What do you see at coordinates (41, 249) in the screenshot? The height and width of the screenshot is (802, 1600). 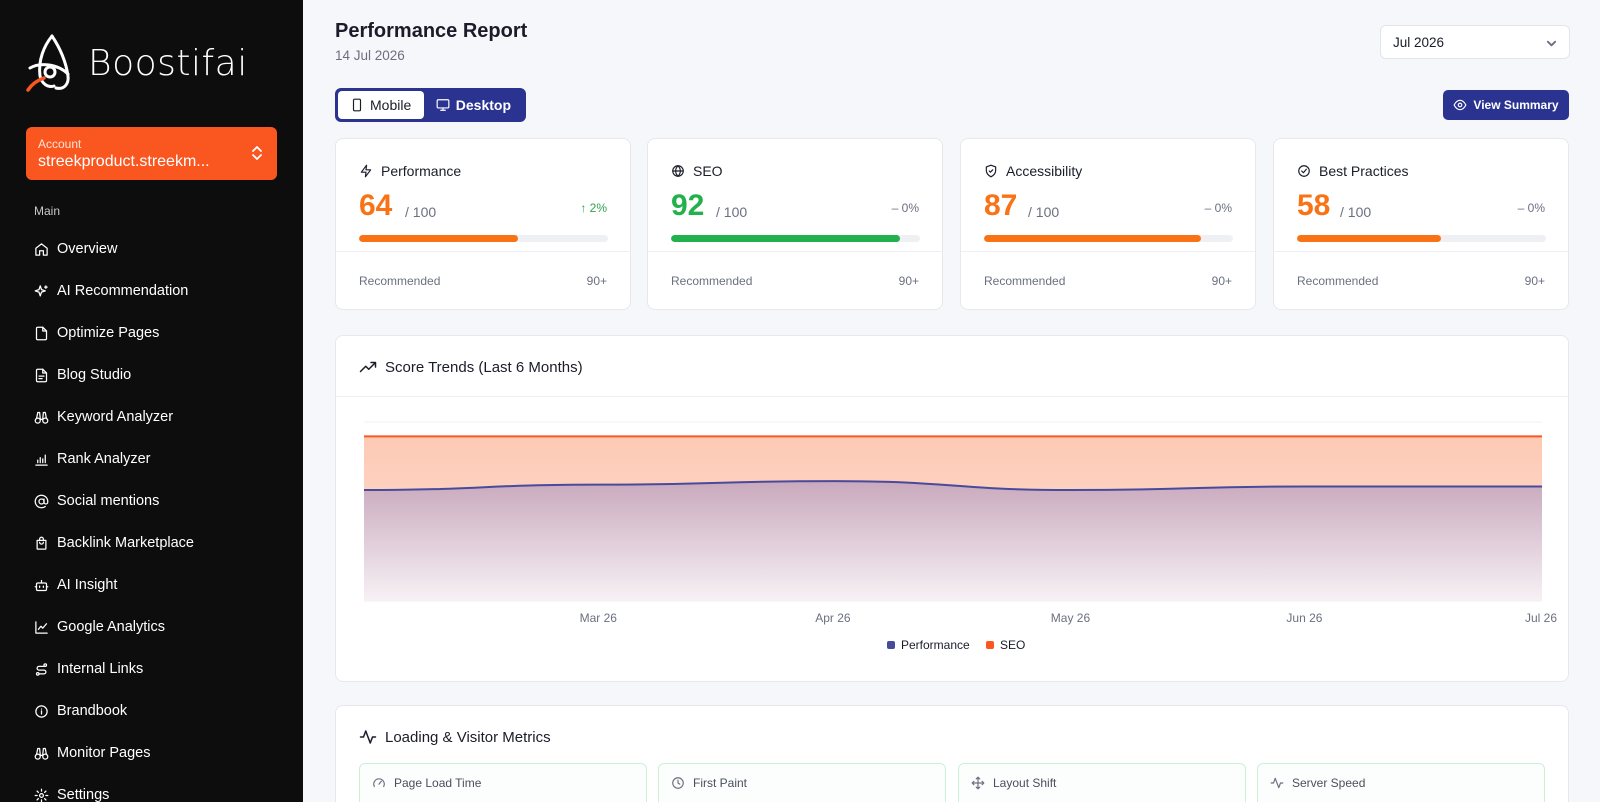 I see `home-icon` at bounding box center [41, 249].